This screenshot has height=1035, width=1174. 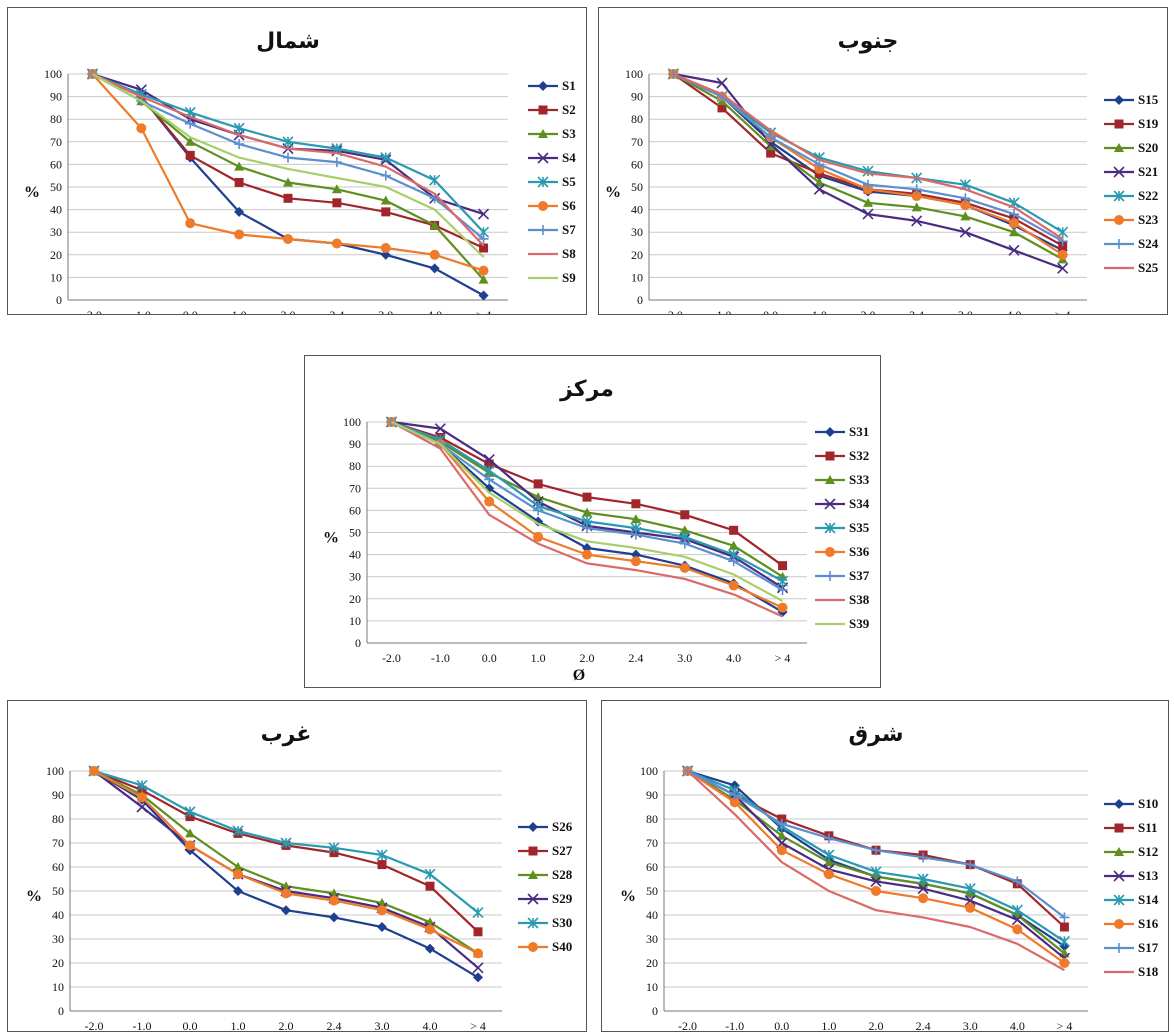 What do you see at coordinates (916, 311) in the screenshot?
I see `x-tick-label: 2.4` at bounding box center [916, 311].